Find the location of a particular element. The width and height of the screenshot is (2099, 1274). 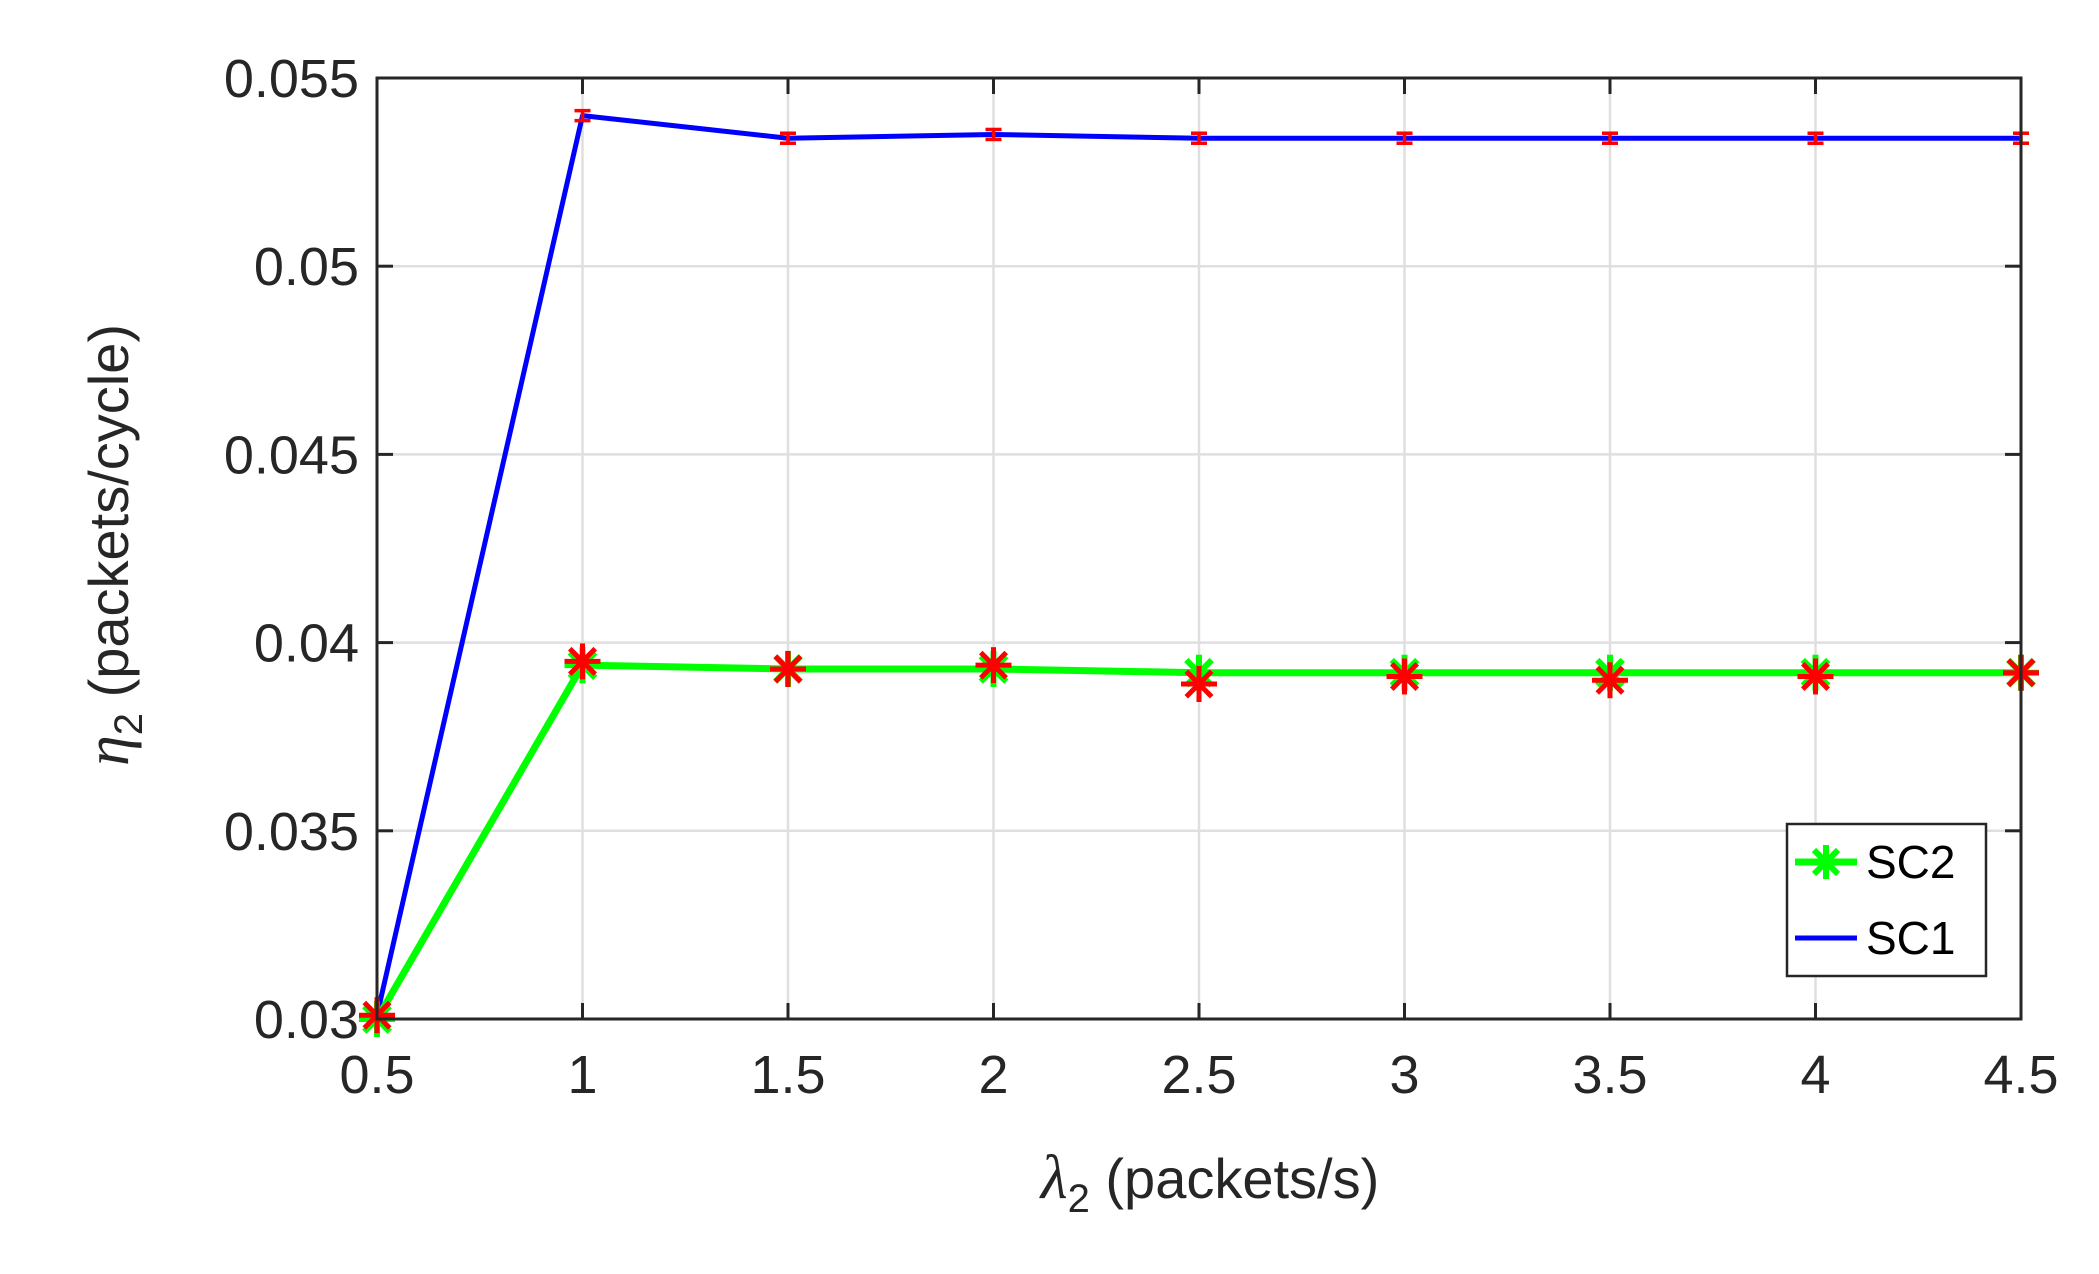

legend-box is located at coordinates (1886, 900).